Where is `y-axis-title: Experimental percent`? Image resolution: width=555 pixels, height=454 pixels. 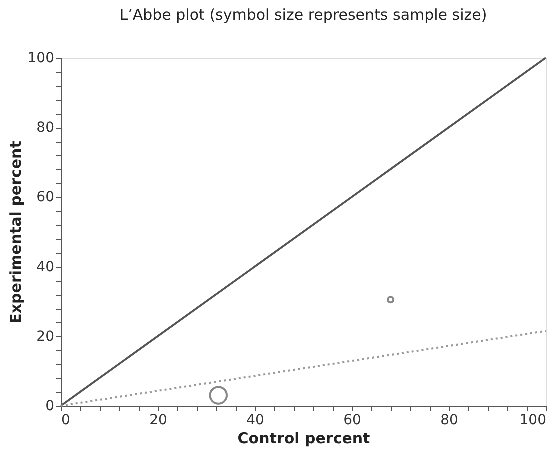
y-axis-title: Experimental percent is located at coordinates (15, 232).